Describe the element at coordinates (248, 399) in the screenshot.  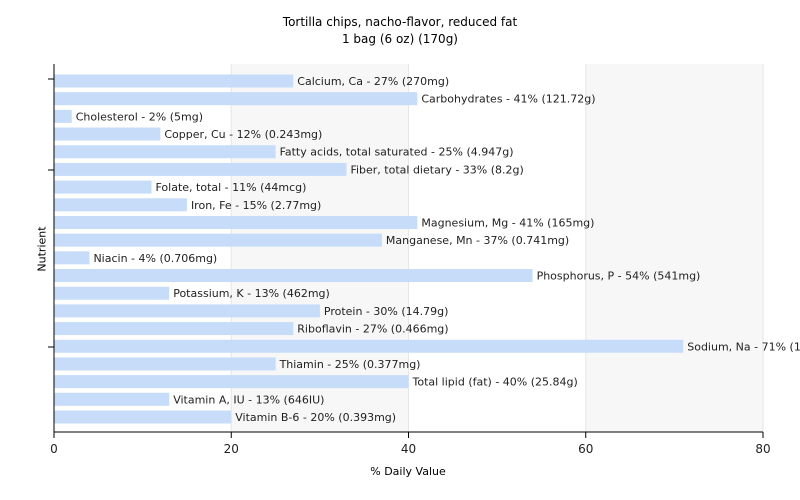
I see `data-label: Vitamin A, IU - 13% (646IU)` at that location.